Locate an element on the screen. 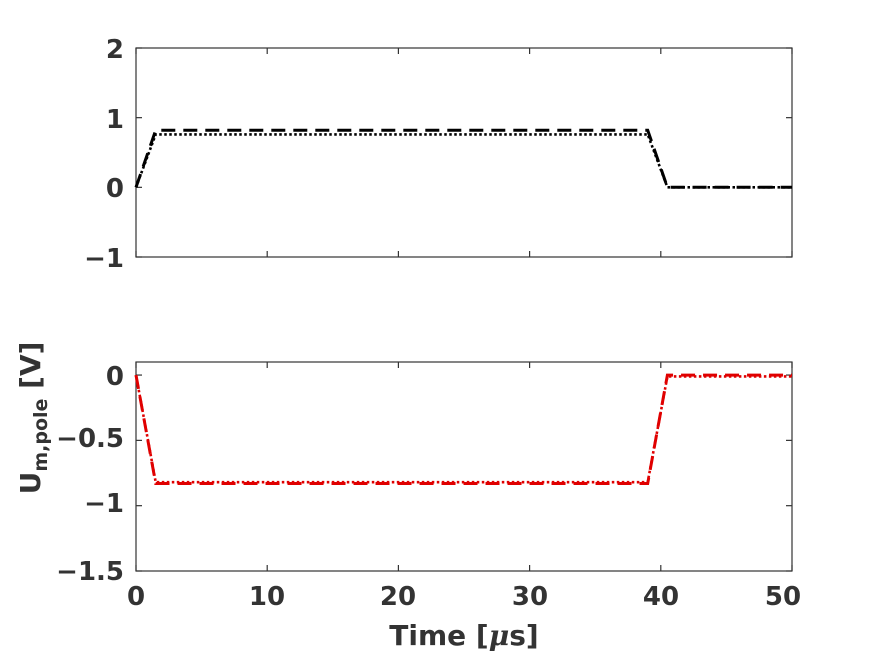 Image resolution: width=875 pixels, height=656 pixels. x-axis-label-text: Time [ is located at coordinates (438, 635).